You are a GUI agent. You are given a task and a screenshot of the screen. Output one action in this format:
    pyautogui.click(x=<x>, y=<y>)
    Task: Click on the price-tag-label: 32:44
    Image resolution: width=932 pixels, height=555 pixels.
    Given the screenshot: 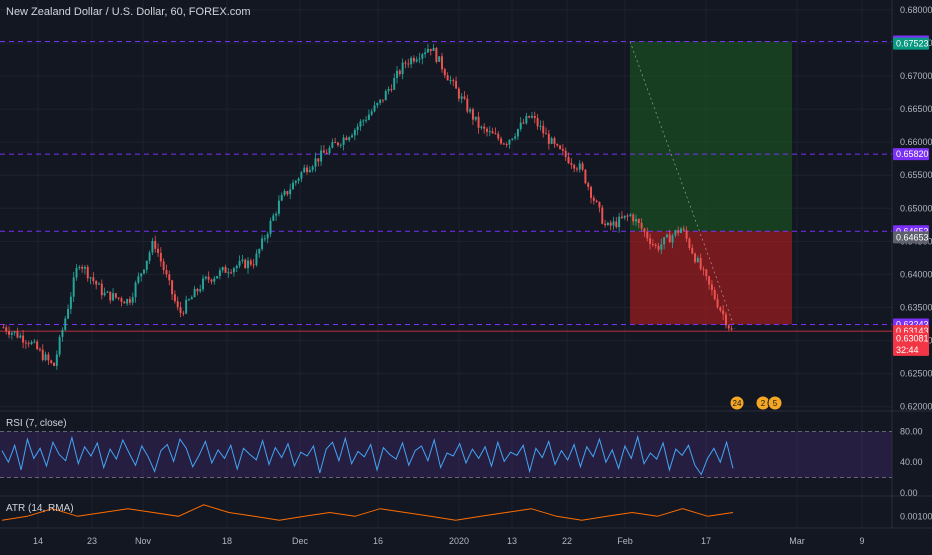 What is the action you would take?
    pyautogui.click(x=907, y=350)
    